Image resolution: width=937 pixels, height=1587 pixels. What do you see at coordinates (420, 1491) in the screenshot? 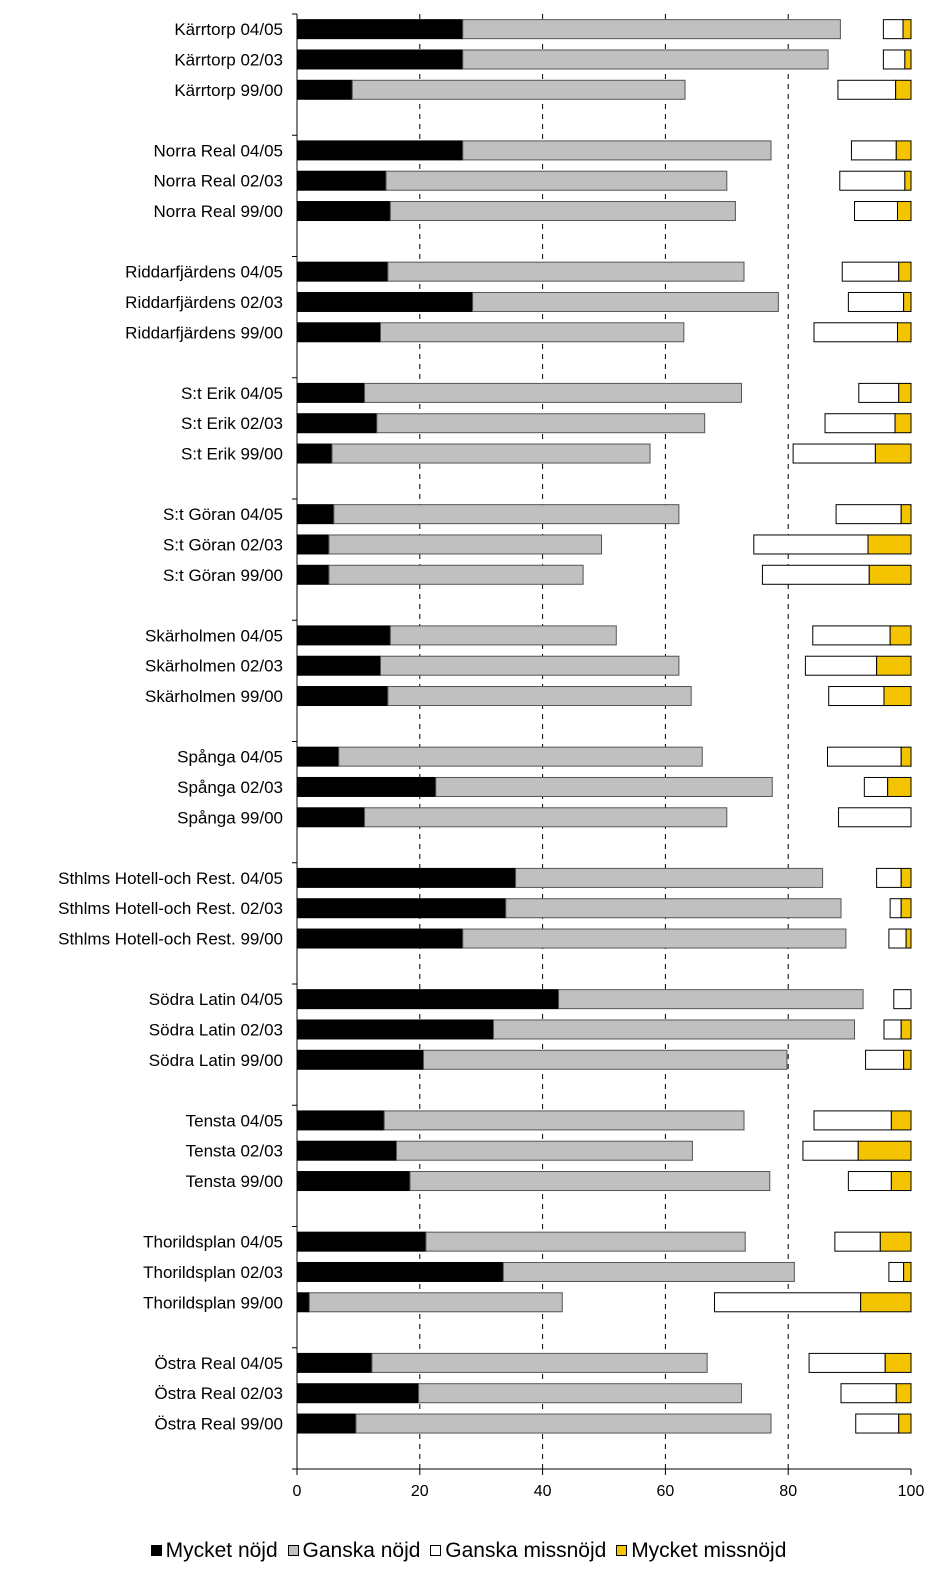
I see `x-tick-label: 20` at bounding box center [420, 1491].